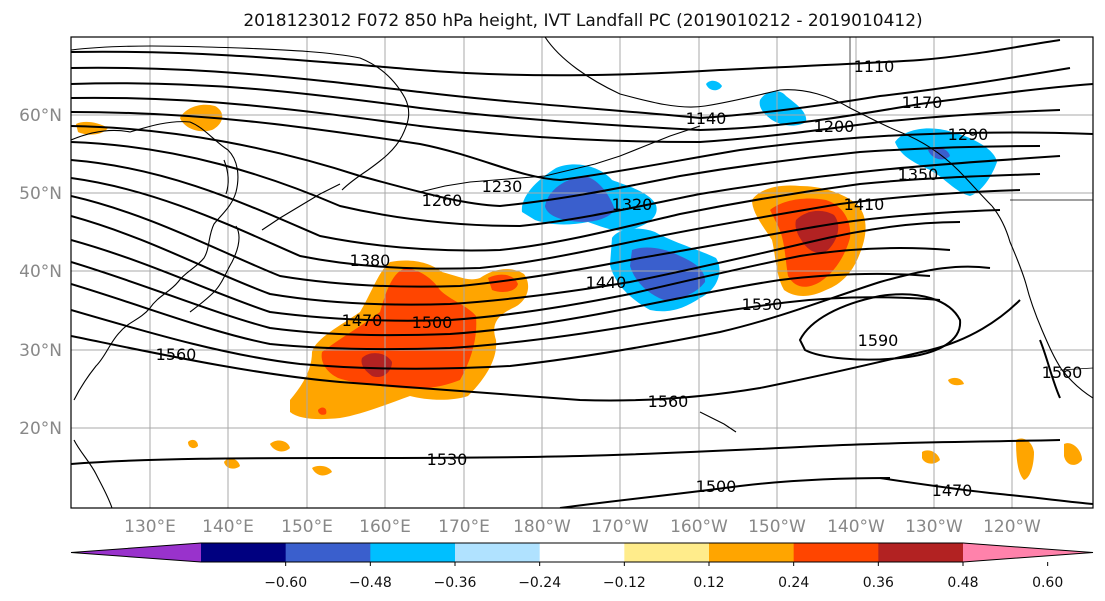 The image size is (1105, 601). What do you see at coordinates (502, 186) in the screenshot?
I see `contour-label: 1230` at bounding box center [502, 186].